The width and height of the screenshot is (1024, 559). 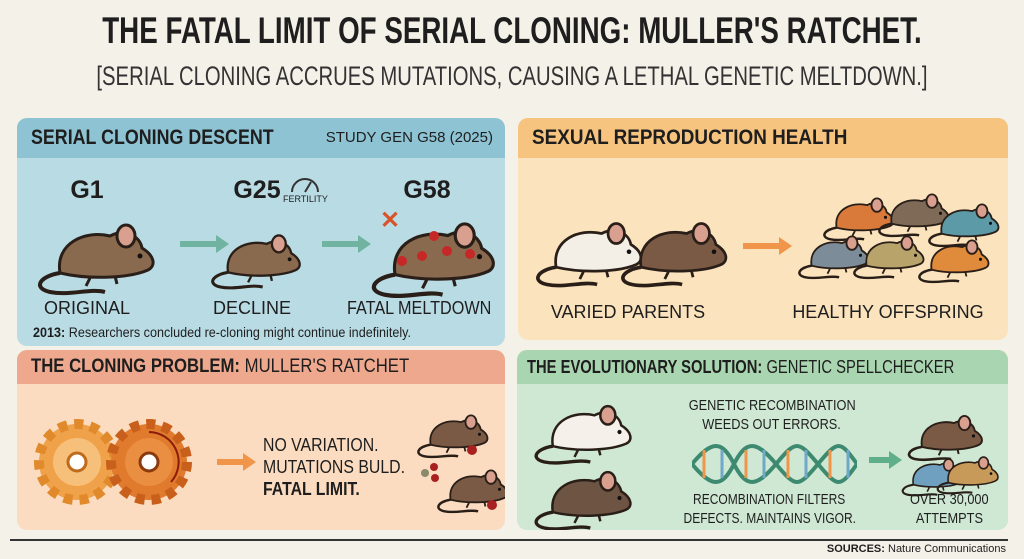 What do you see at coordinates (135, 366) in the screenshot?
I see `header-bold: THE CLONING PROBLEM:` at bounding box center [135, 366].